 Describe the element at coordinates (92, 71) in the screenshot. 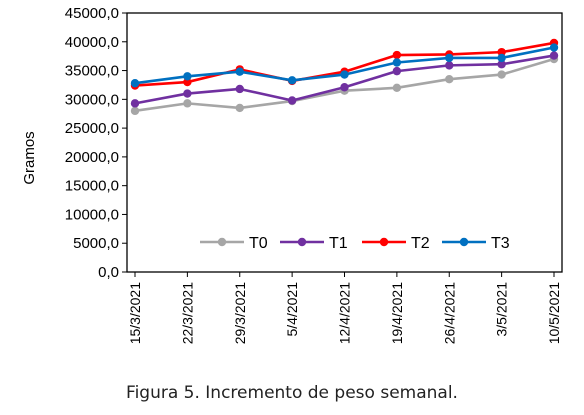

I see `y-tick-label: 35000,0` at that location.